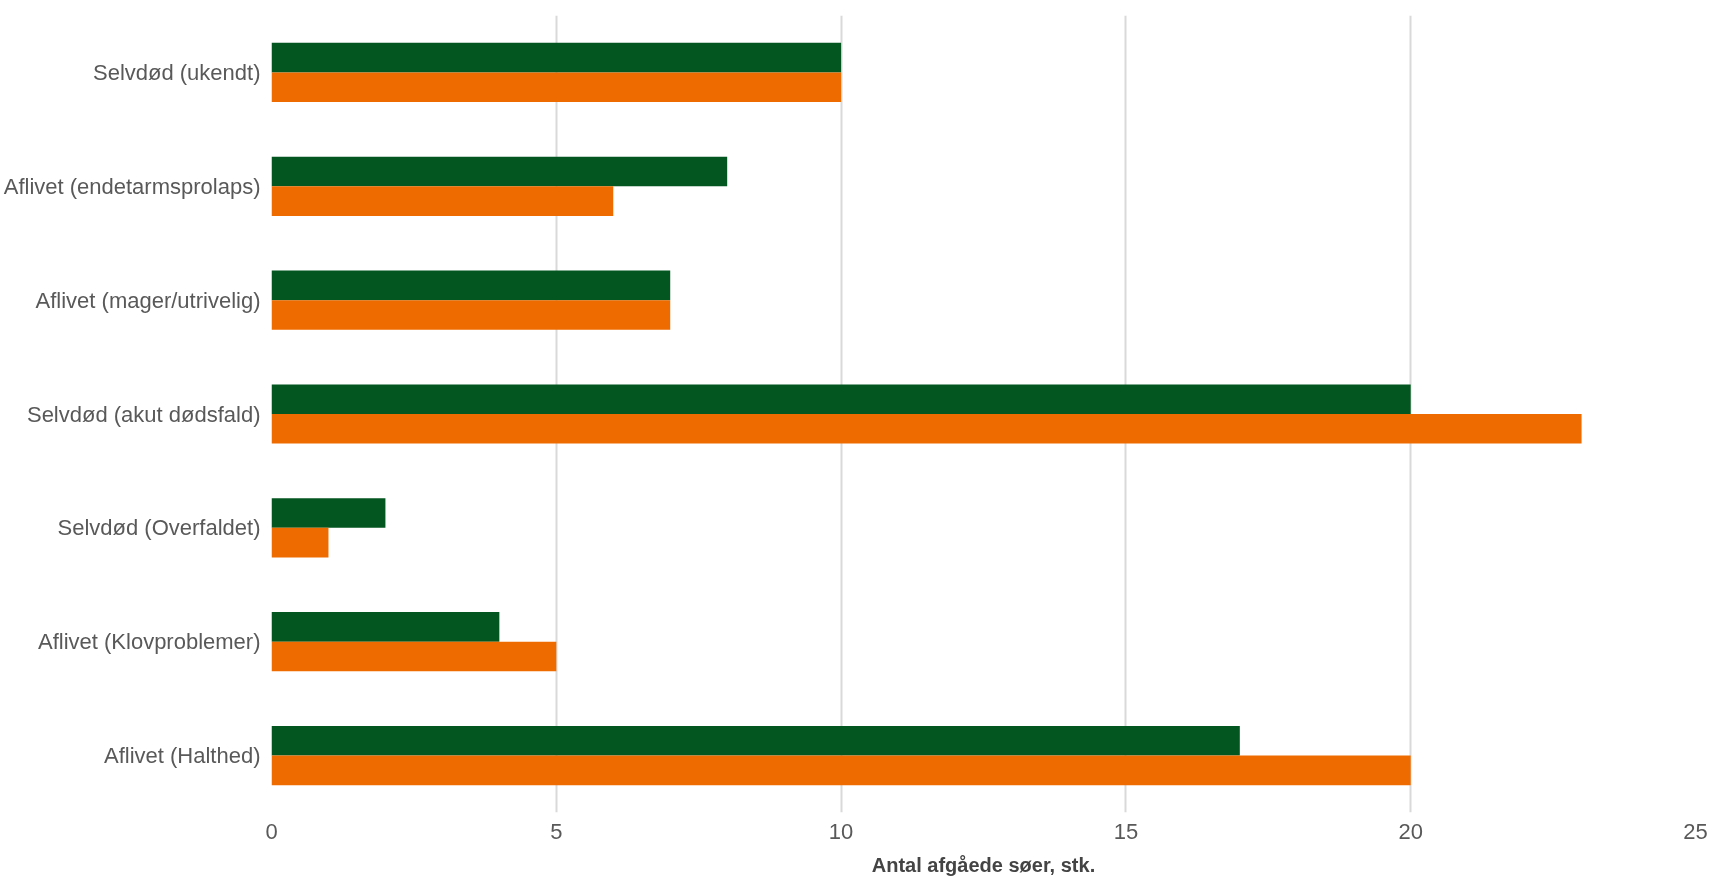  I want to click on y-tick-label: Aflivet (Halthed), so click(182, 756).